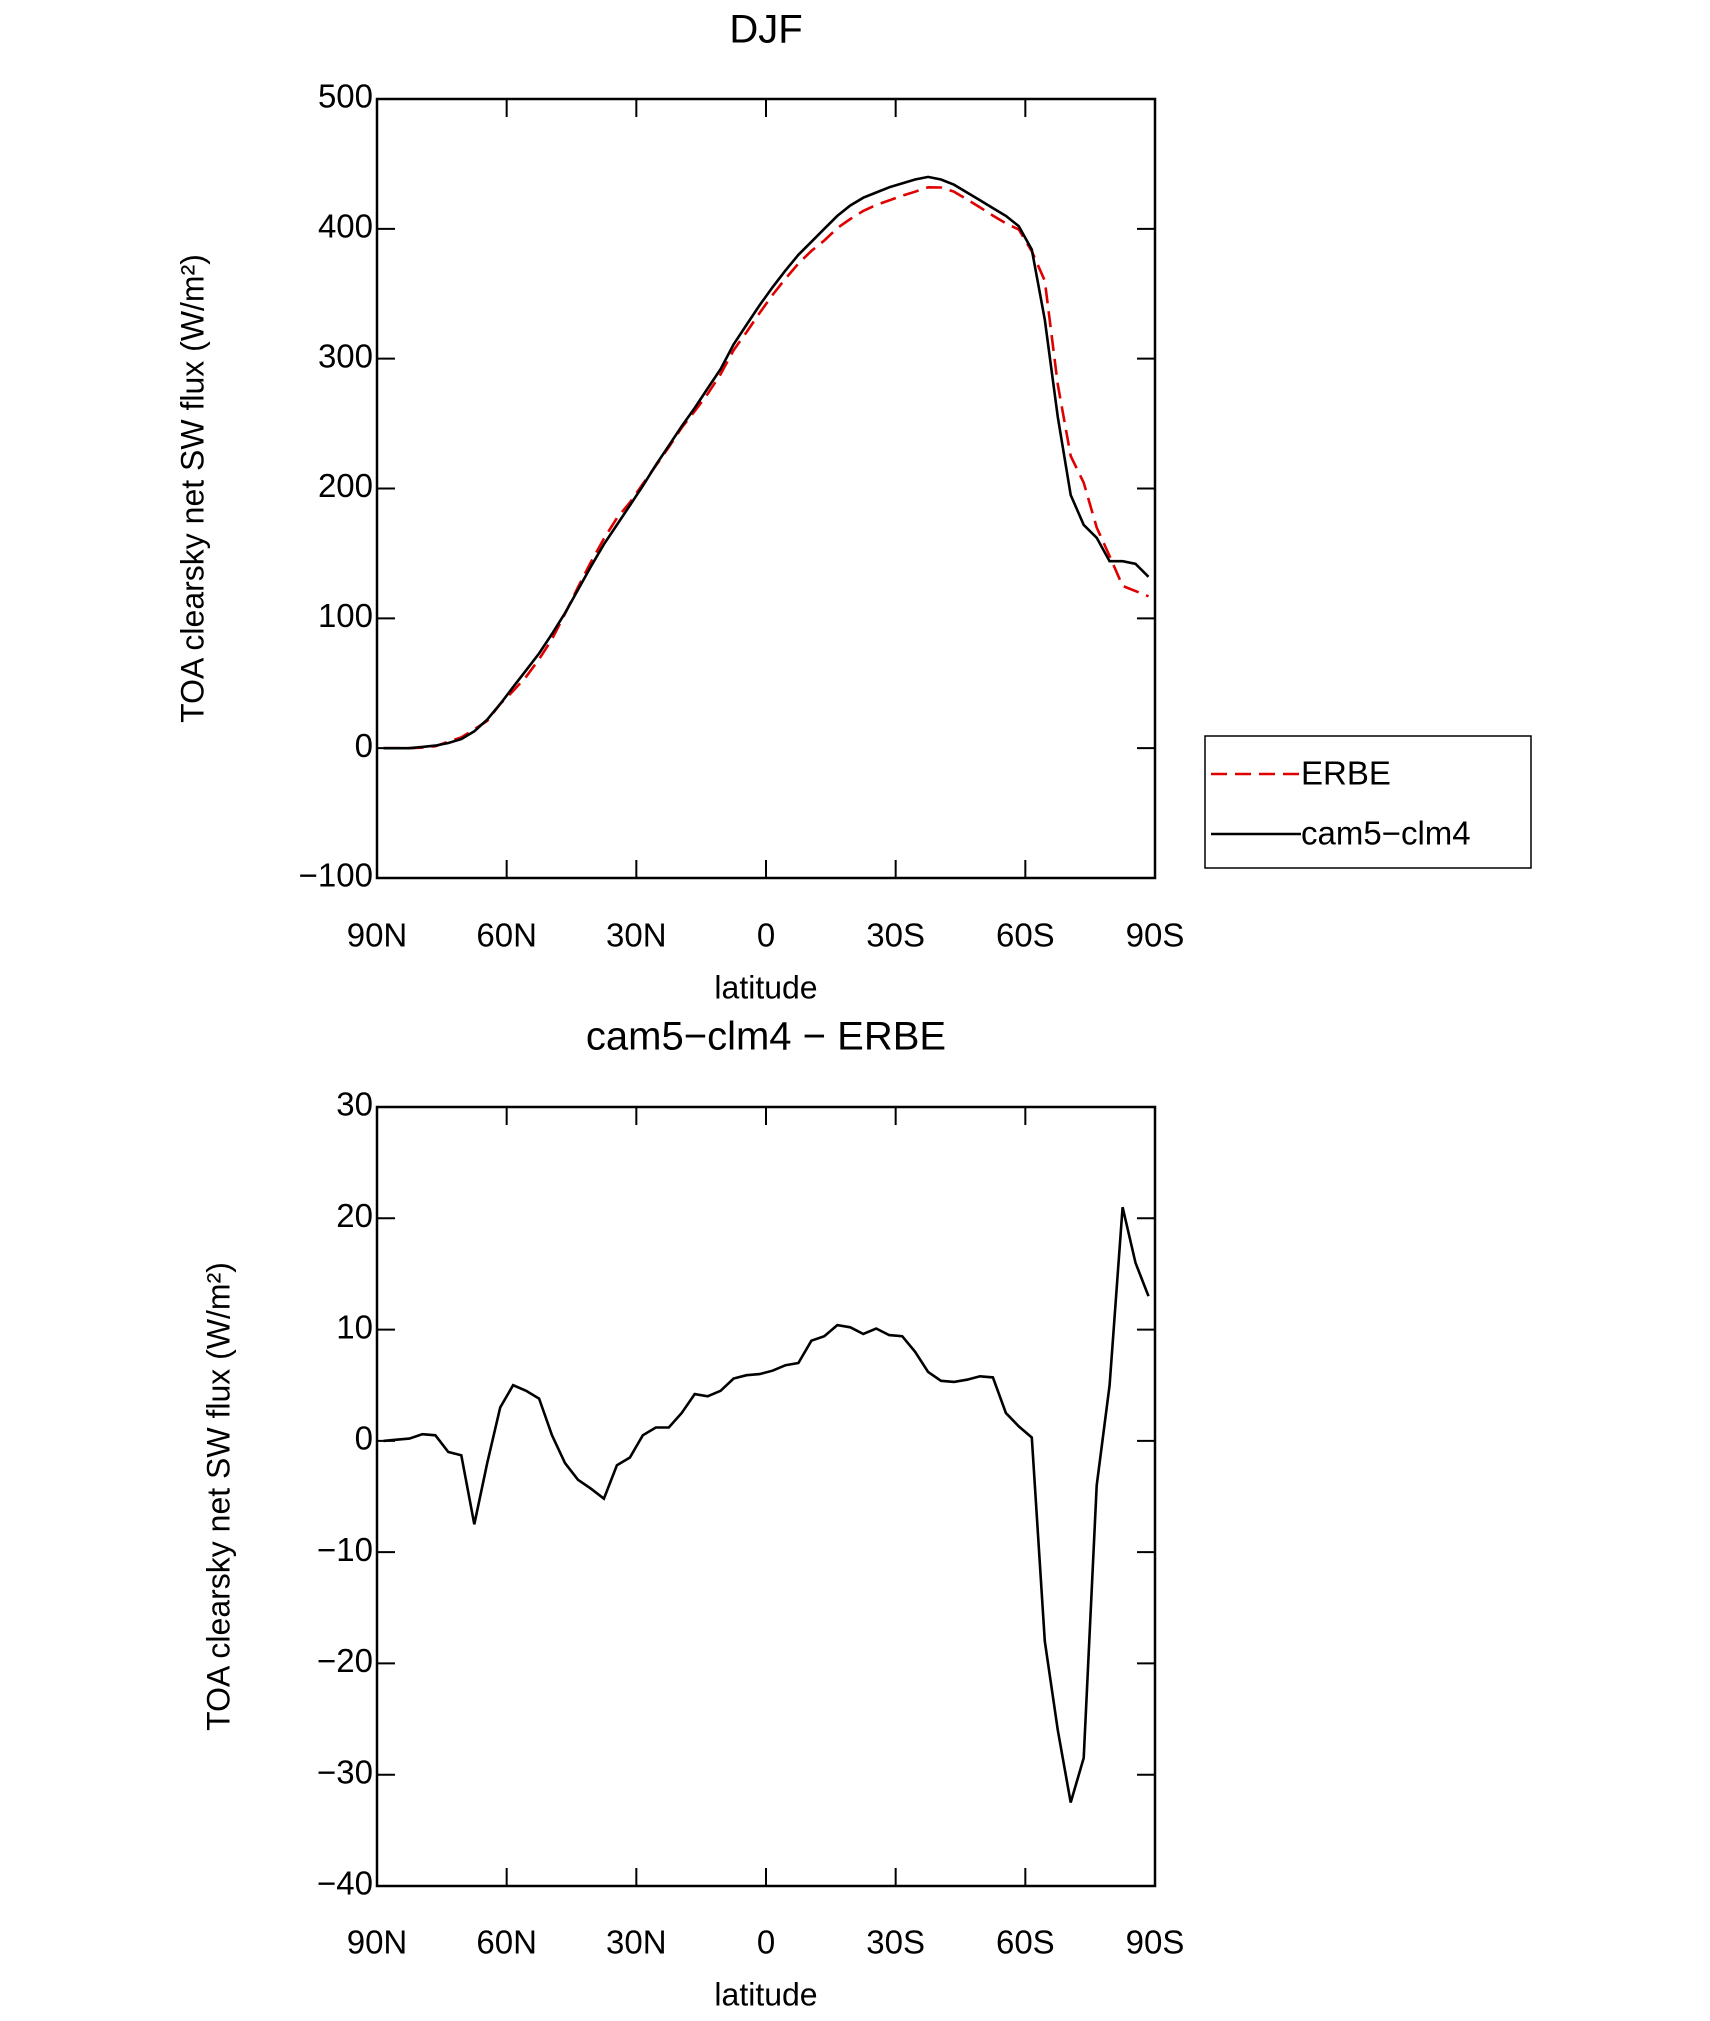 This screenshot has height=2021, width=1710. Describe the element at coordinates (1368, 802) in the screenshot. I see `legend-box` at that location.